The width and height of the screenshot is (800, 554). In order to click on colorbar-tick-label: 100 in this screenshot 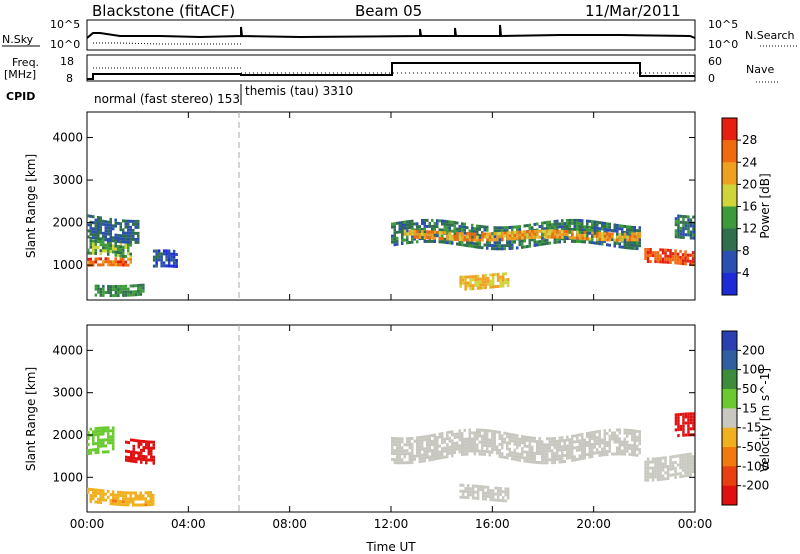, I will do `click(753, 370)`.